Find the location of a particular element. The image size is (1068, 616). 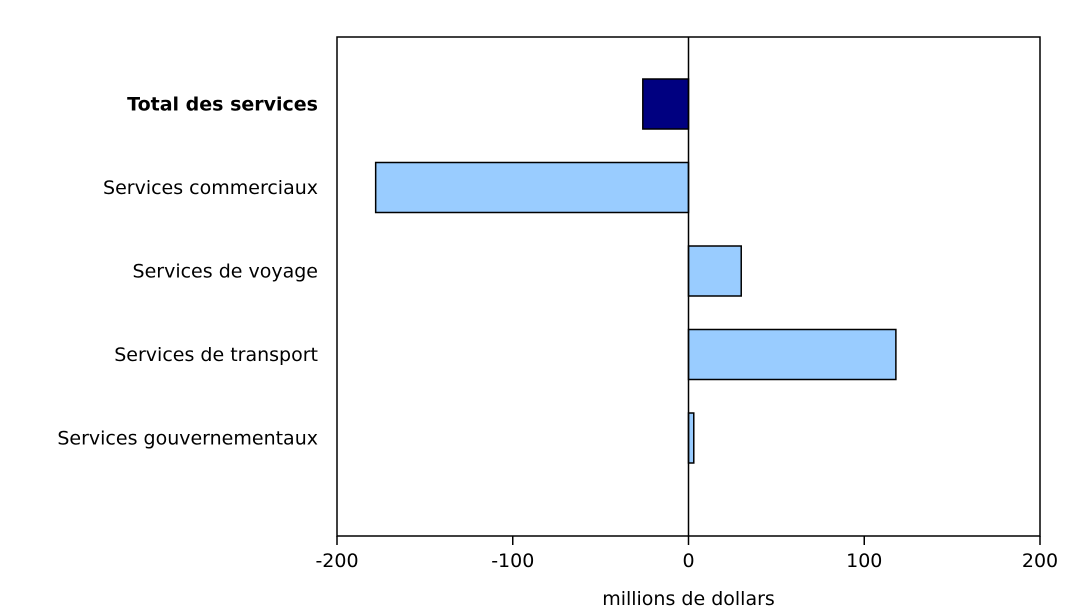

x-axis-title: millions de dollars is located at coordinates (688, 599).